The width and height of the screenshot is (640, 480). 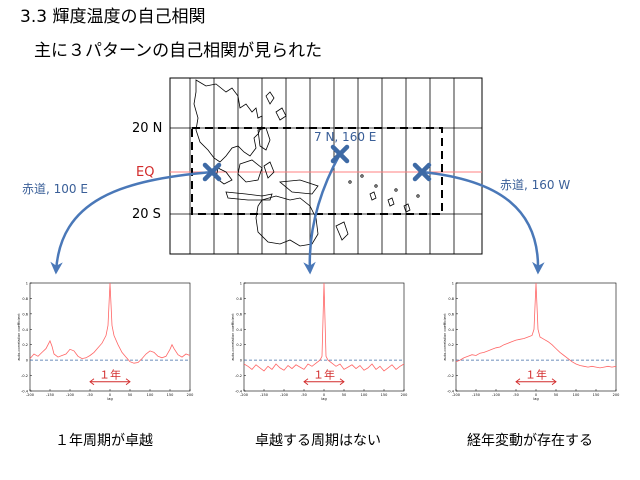 I want to click on coastline, so click(x=306, y=163).